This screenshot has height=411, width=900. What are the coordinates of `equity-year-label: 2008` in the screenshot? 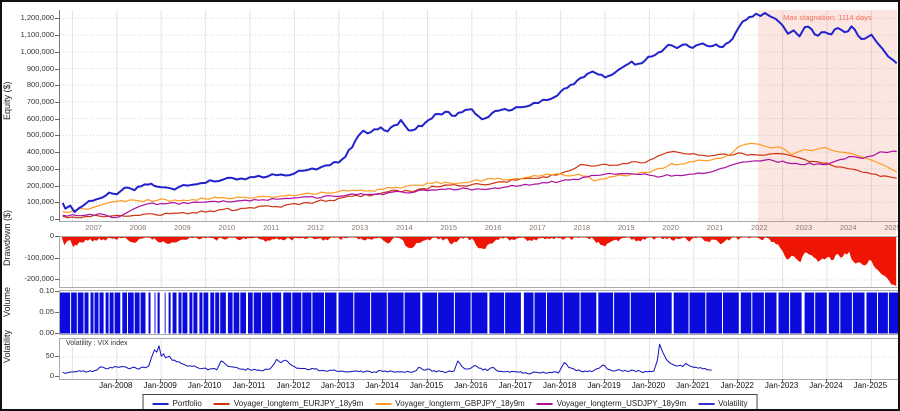 It's located at (138, 227).